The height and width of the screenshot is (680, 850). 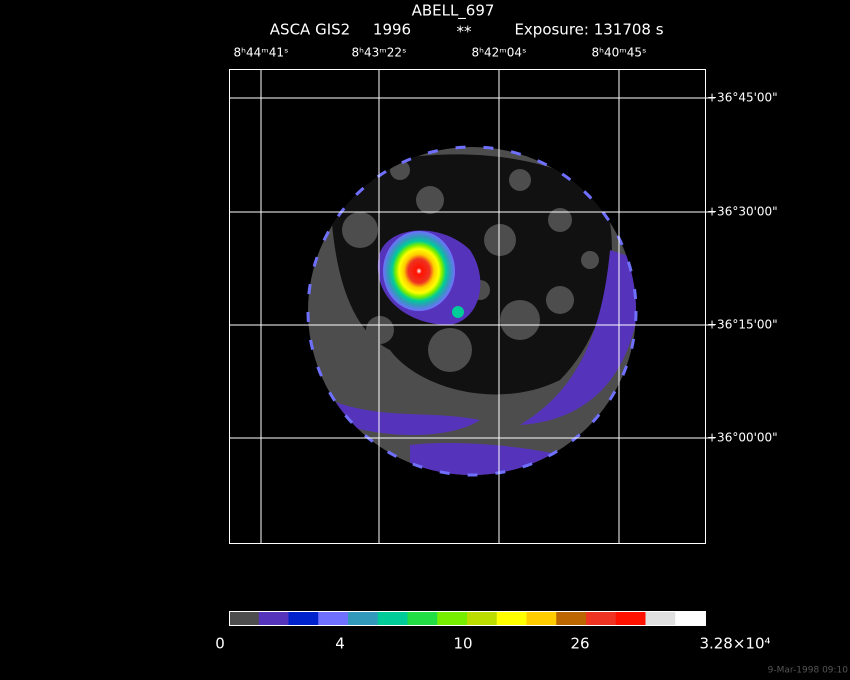 I want to click on colorbar, so click(x=467, y=618).